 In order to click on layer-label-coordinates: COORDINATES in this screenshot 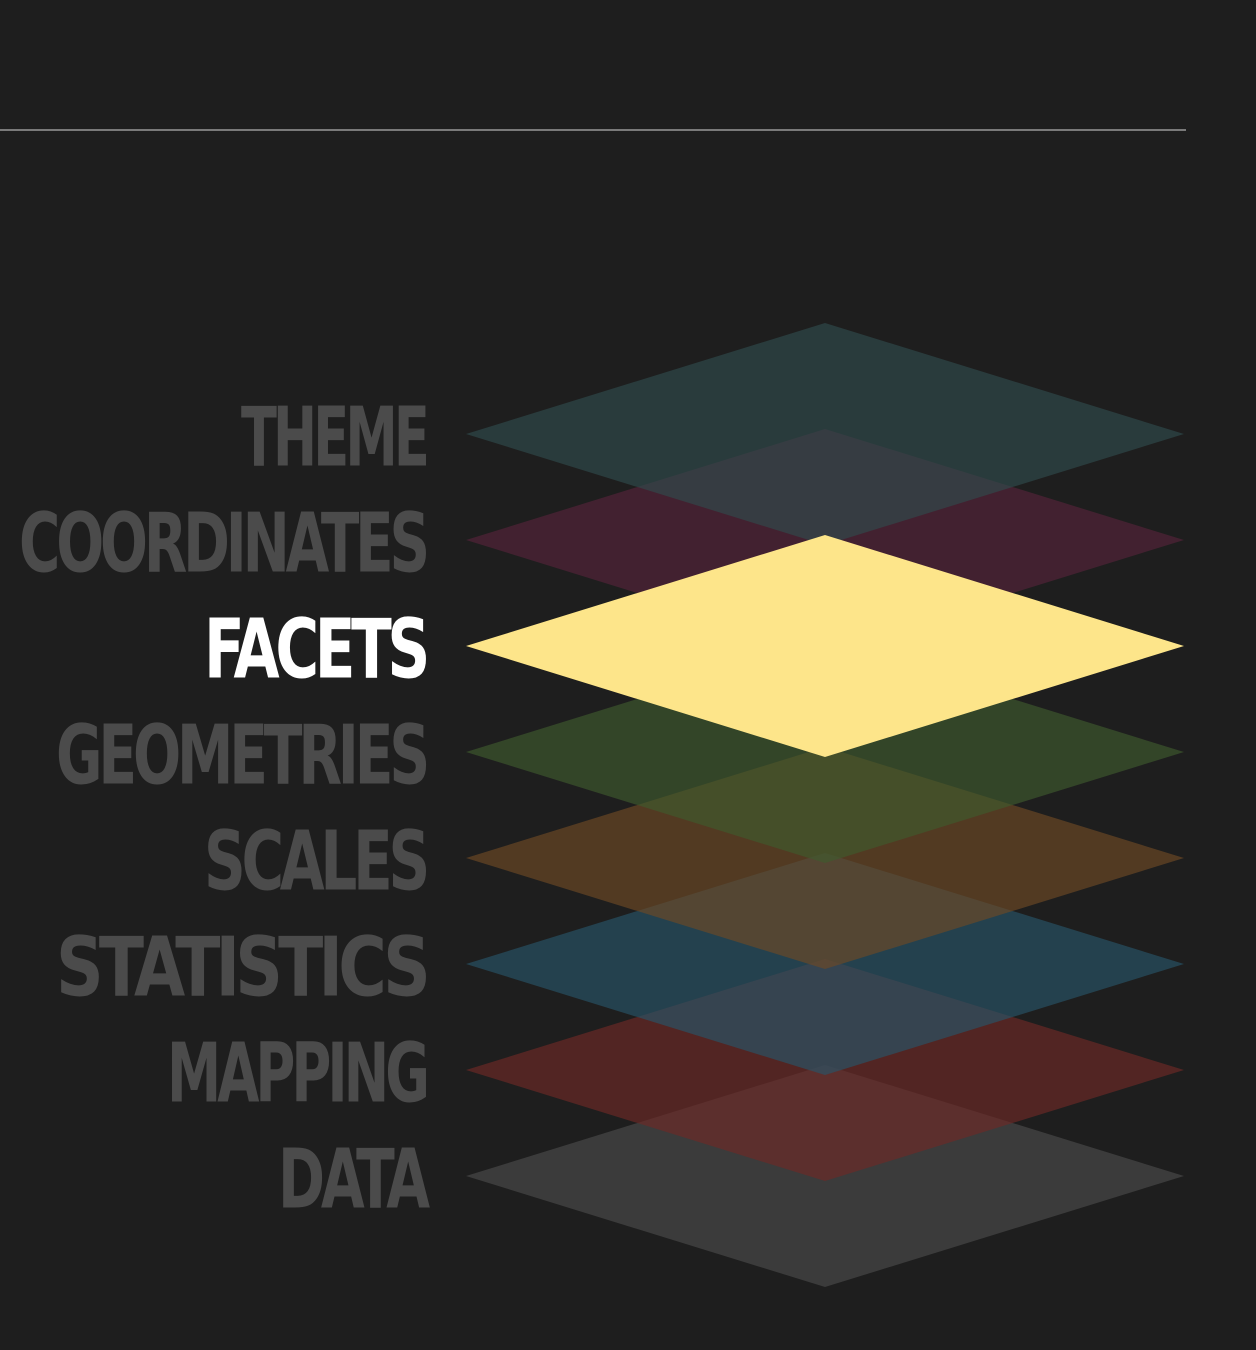, I will do `click(223, 544)`.